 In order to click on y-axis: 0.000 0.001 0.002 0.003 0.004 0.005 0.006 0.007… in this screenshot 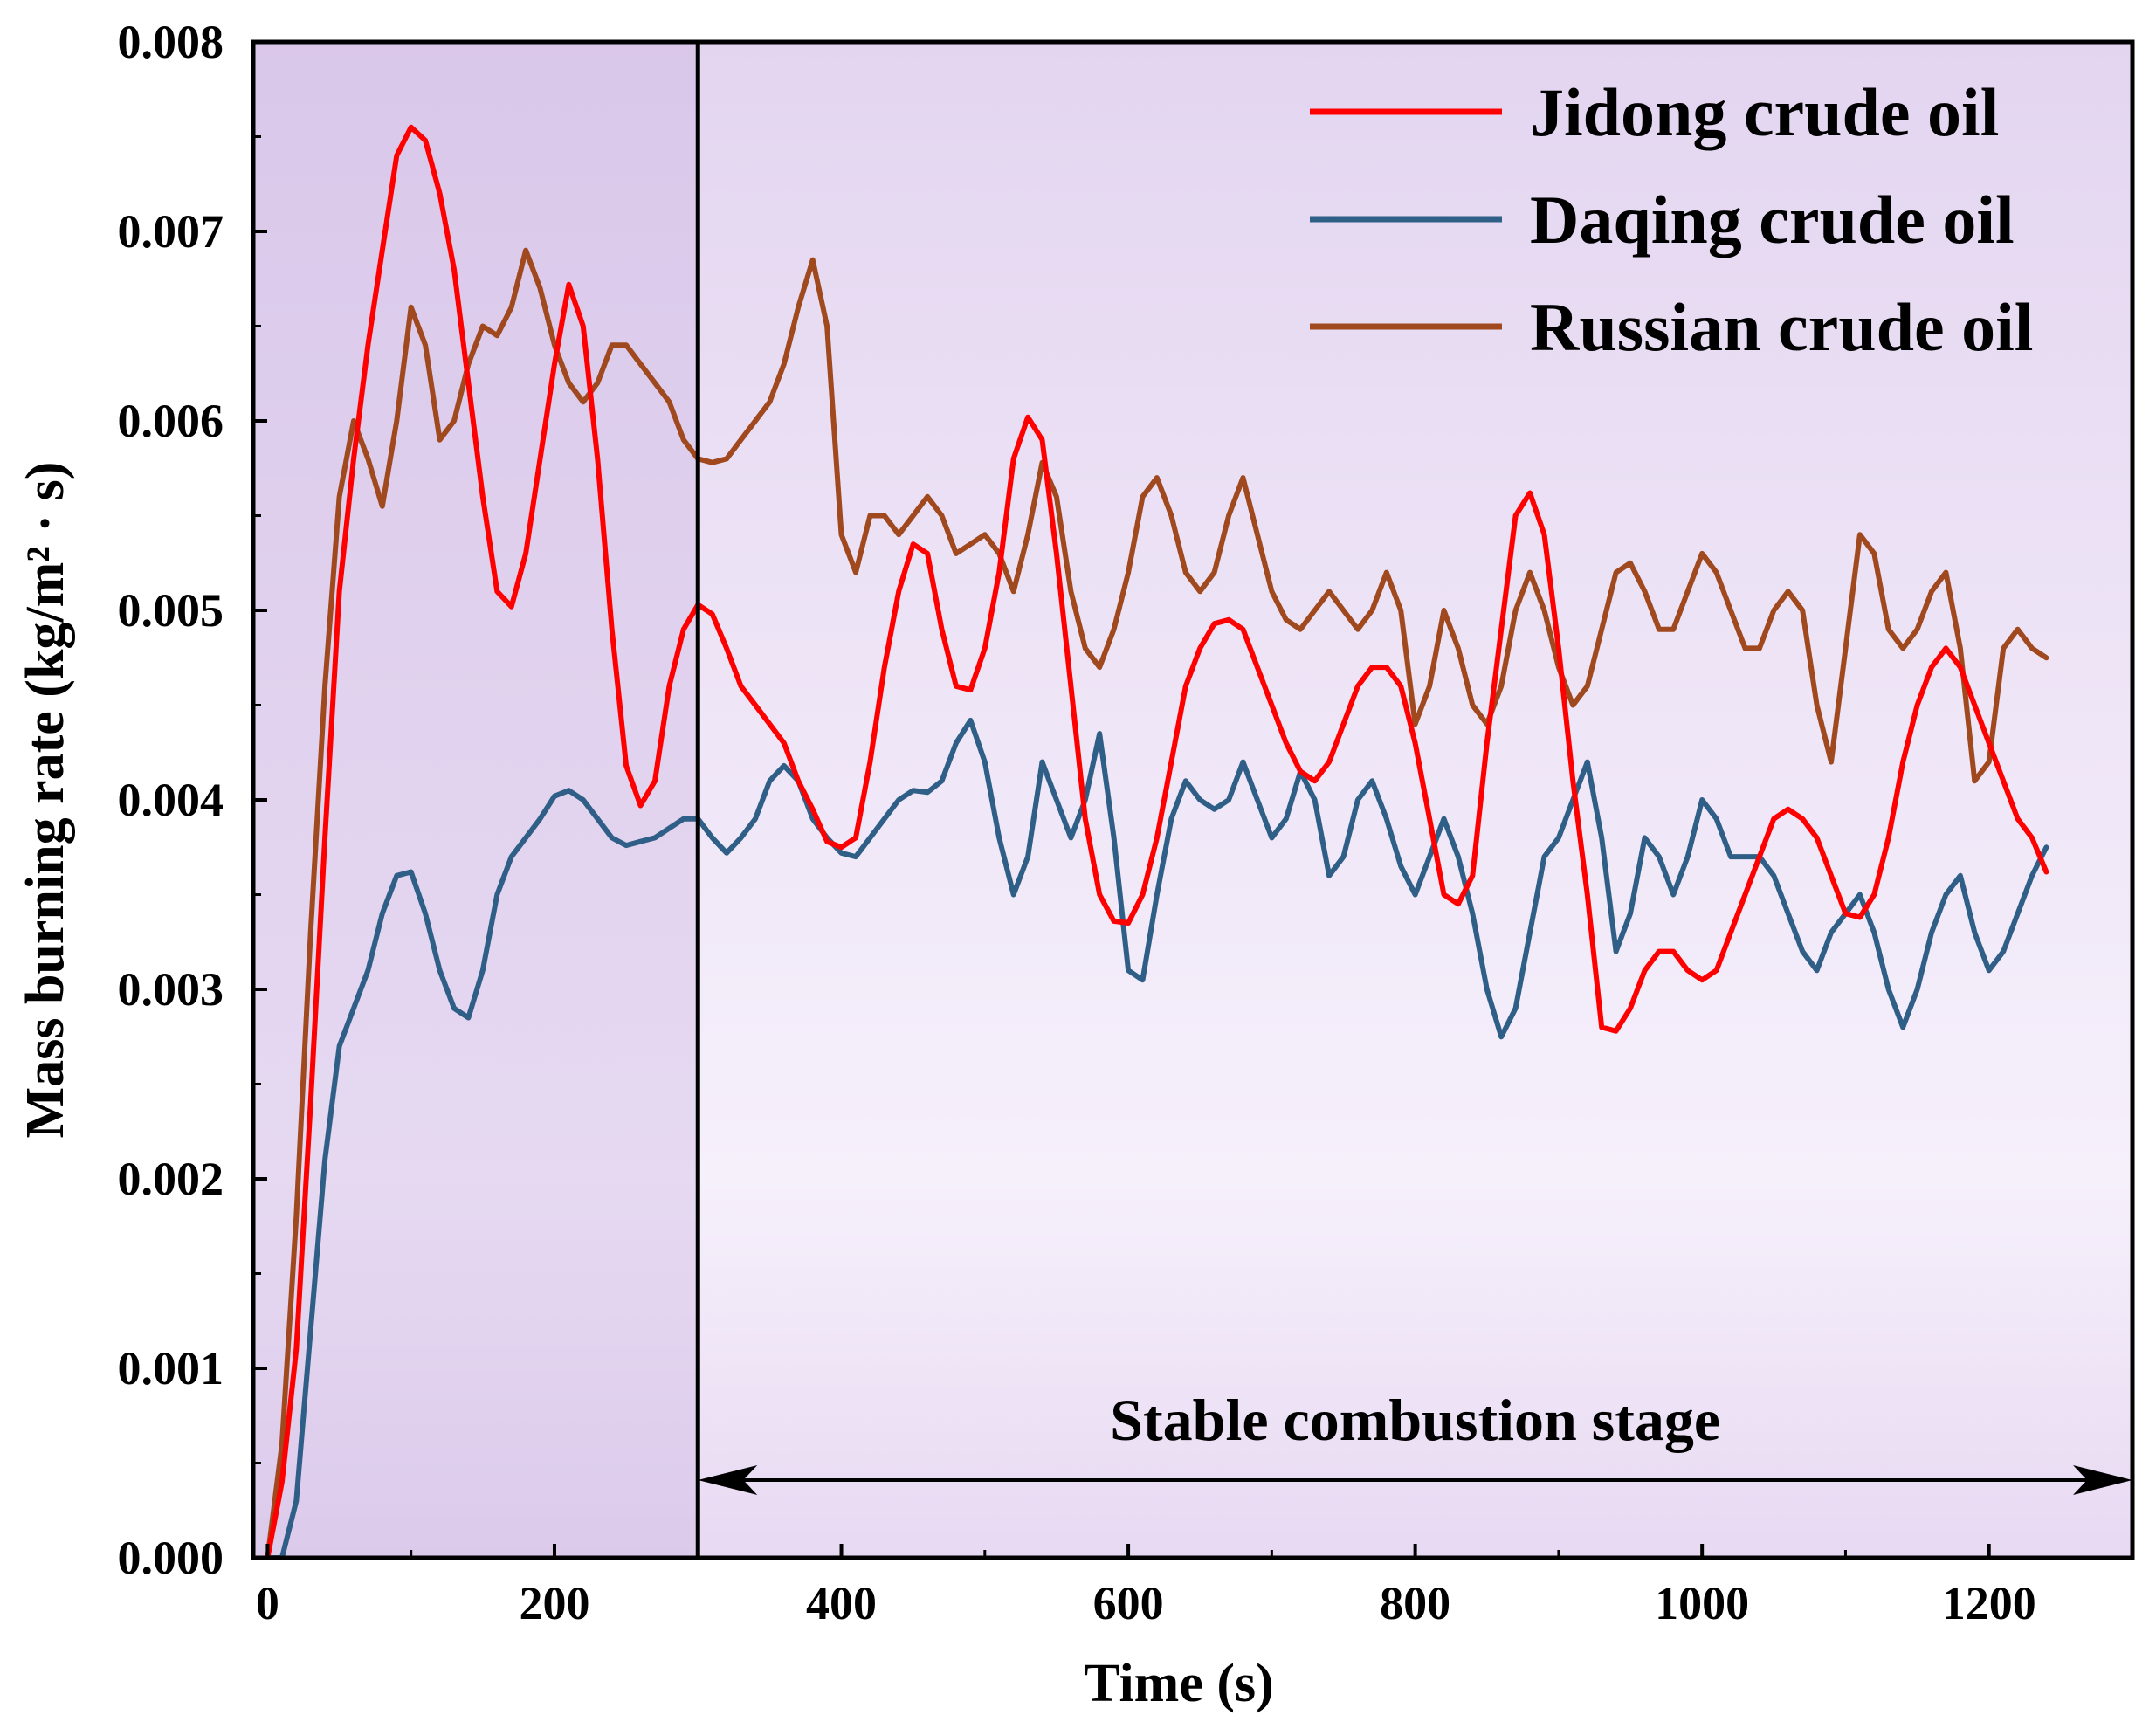, I will do `click(192, 800)`.